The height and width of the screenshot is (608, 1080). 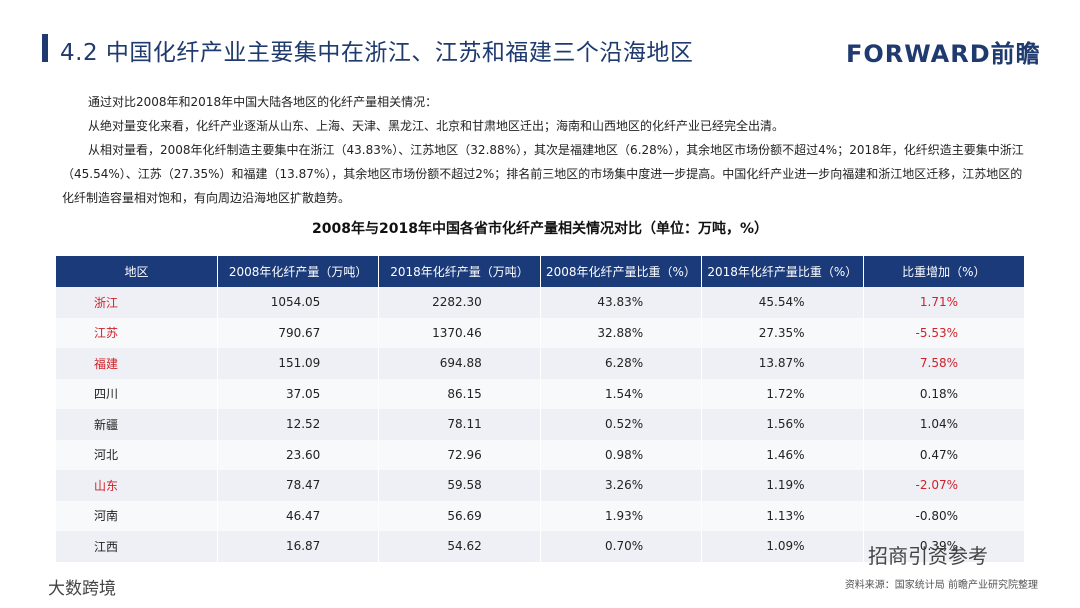 What do you see at coordinates (137, 332) in the screenshot?
I see `table-cell: 江苏` at bounding box center [137, 332].